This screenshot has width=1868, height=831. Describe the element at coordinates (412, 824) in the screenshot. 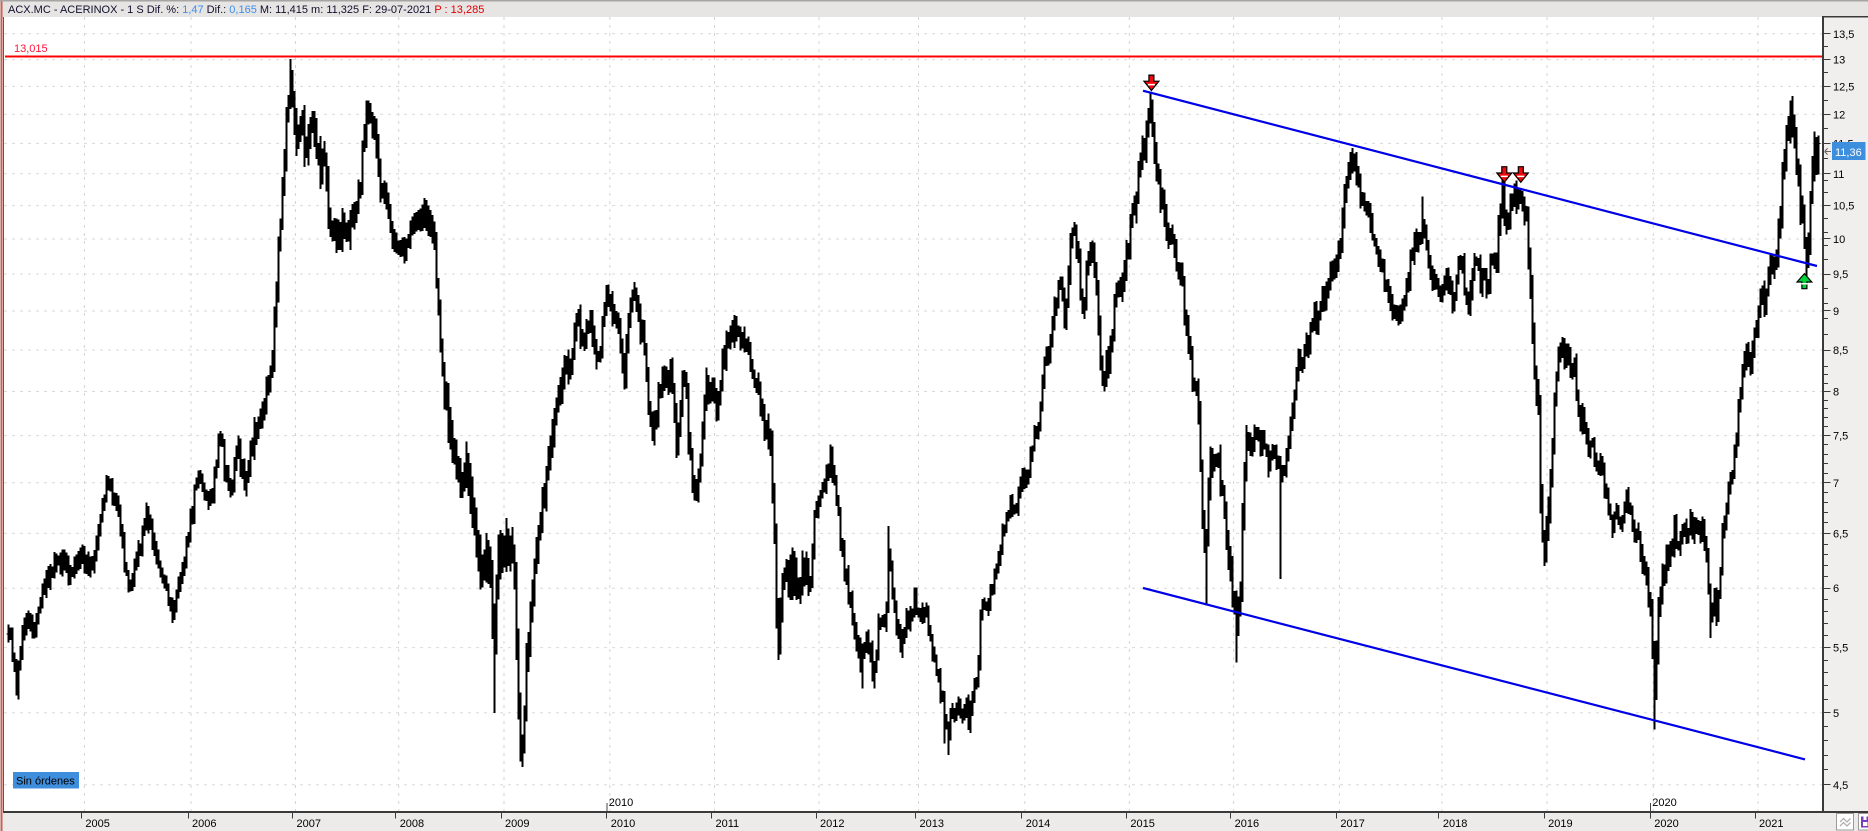

I see `svg-text: 2008` at that location.